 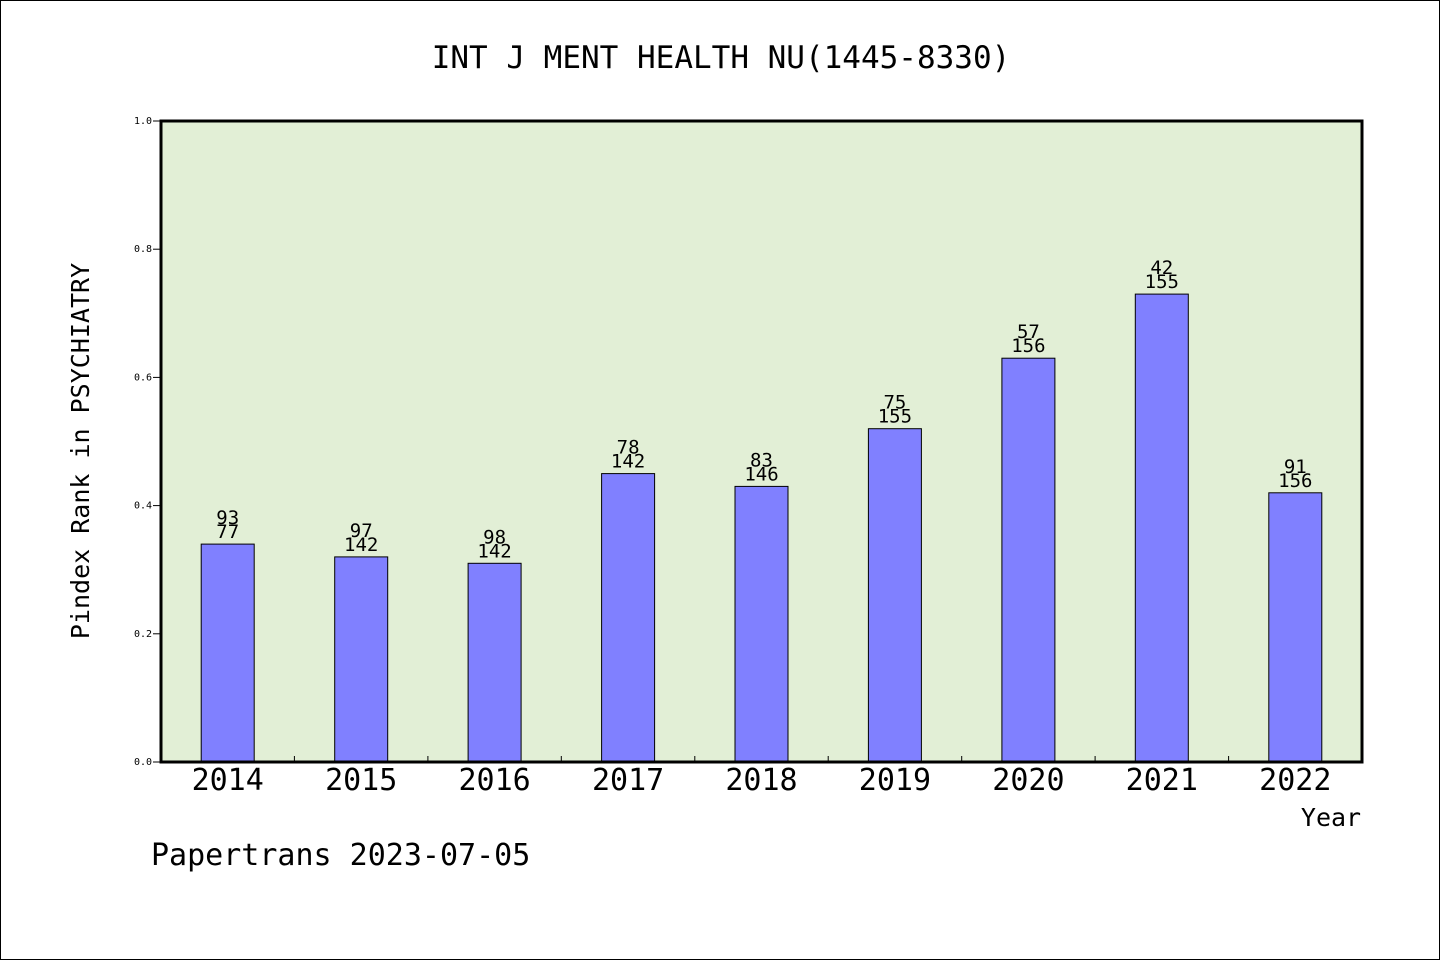 I want to click on x-axis-ticks: 2014 2015 2016 2017 2018 2019 2020 2021 2022, so click(x=761, y=777).